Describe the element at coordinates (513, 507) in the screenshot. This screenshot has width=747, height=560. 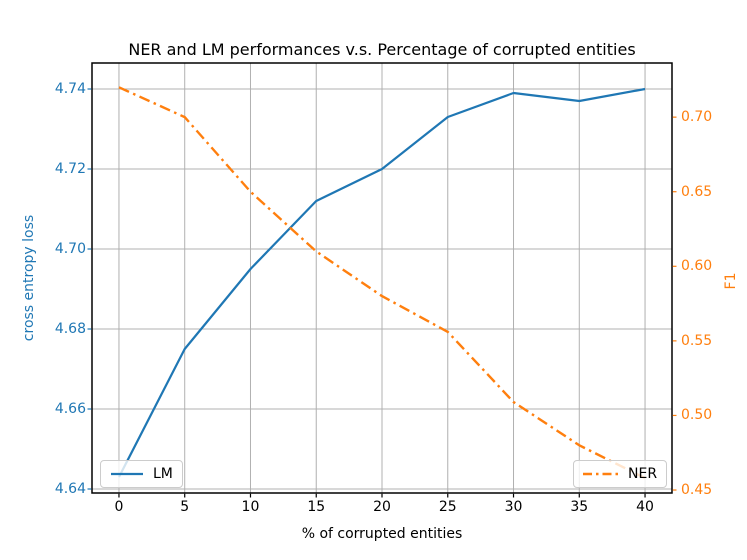
I see `x-tick-label: 30` at that location.